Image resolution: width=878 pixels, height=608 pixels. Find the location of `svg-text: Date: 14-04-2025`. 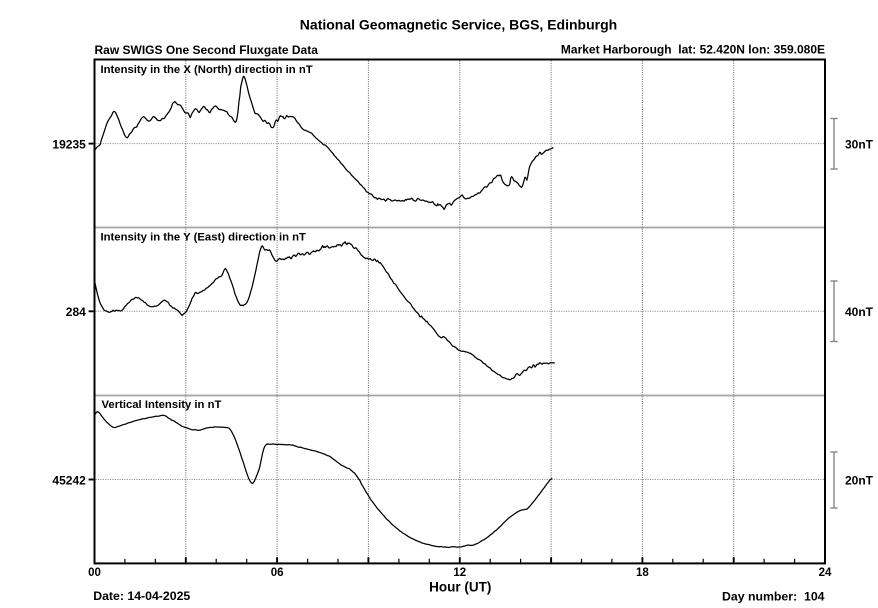

svg-text: Date: 14-04-2025 is located at coordinates (141, 596).